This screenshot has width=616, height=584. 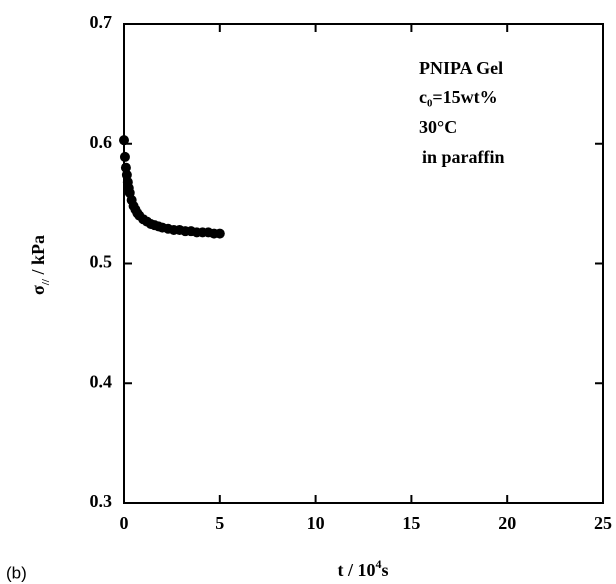 I want to click on x-label-part: s, so click(x=384, y=570).